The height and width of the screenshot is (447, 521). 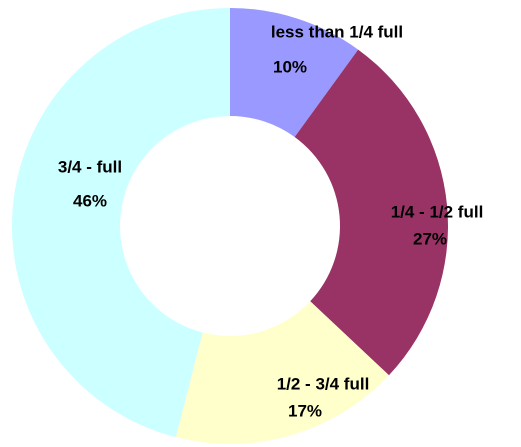 What do you see at coordinates (337, 31) in the screenshot?
I see `slice-label: less than 1/4 full` at bounding box center [337, 31].